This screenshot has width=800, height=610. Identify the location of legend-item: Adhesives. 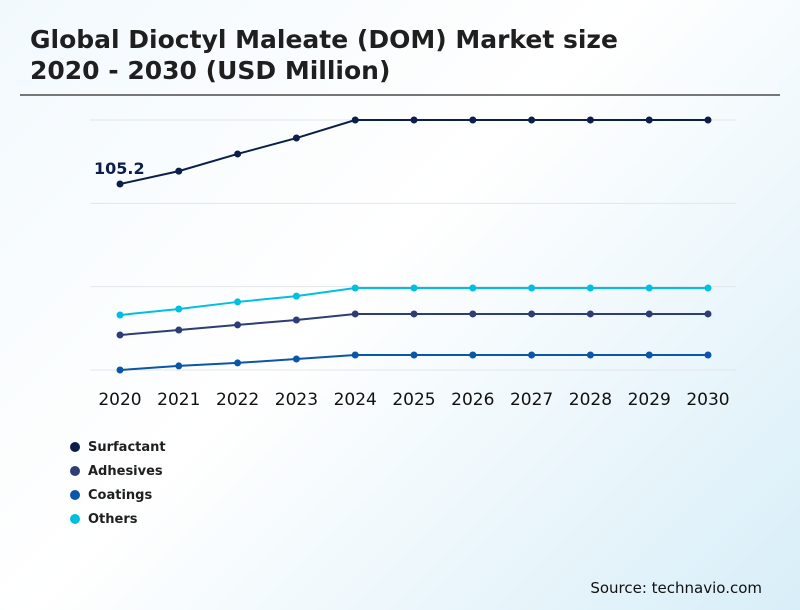
(118, 471).